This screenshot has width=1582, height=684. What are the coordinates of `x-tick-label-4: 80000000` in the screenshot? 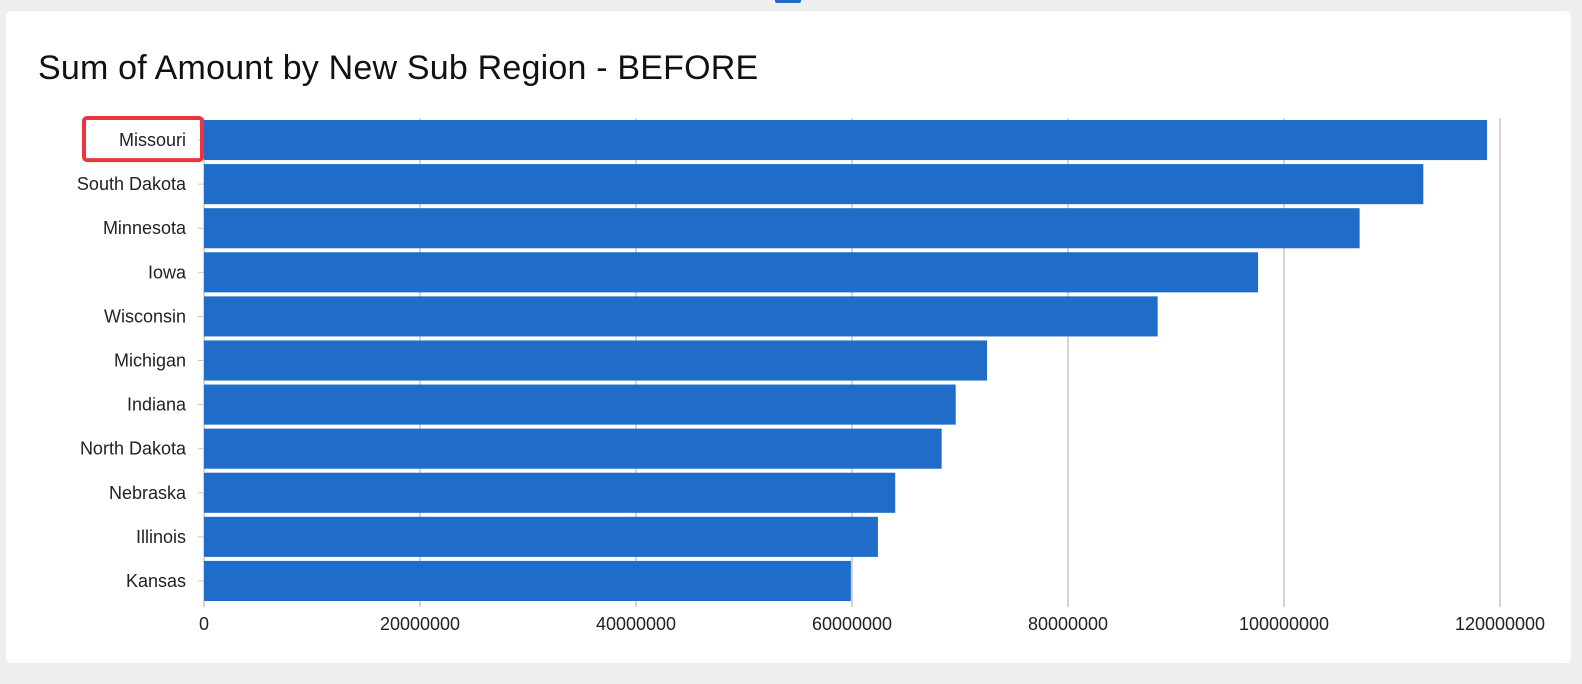 It's located at (1068, 624).